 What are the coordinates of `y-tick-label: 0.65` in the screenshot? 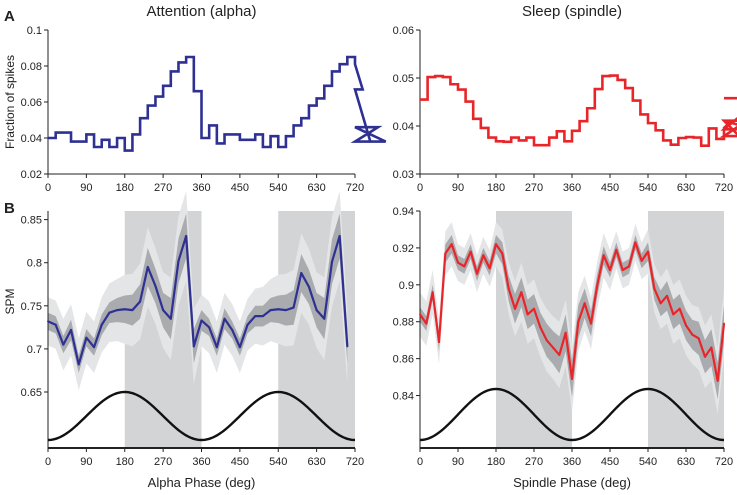 It's located at (31, 393).